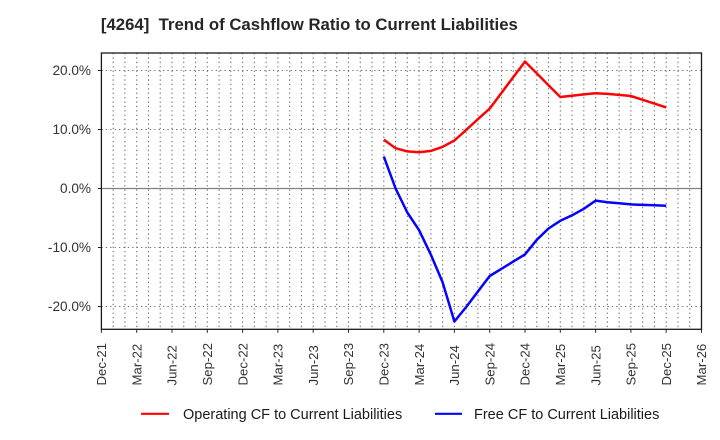 This screenshot has width=720, height=440. Describe the element at coordinates (71, 70) in the screenshot. I see `svg-text: 20.0%` at that location.